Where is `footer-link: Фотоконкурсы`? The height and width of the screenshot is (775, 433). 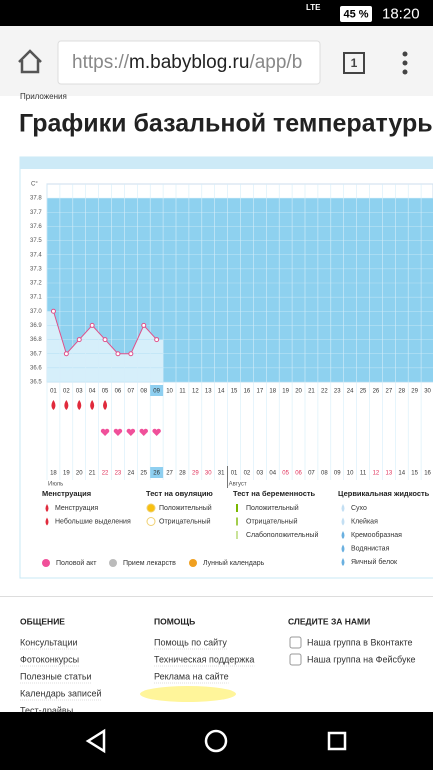
footer-link: Фотоконкурсы is located at coordinates (49, 659).